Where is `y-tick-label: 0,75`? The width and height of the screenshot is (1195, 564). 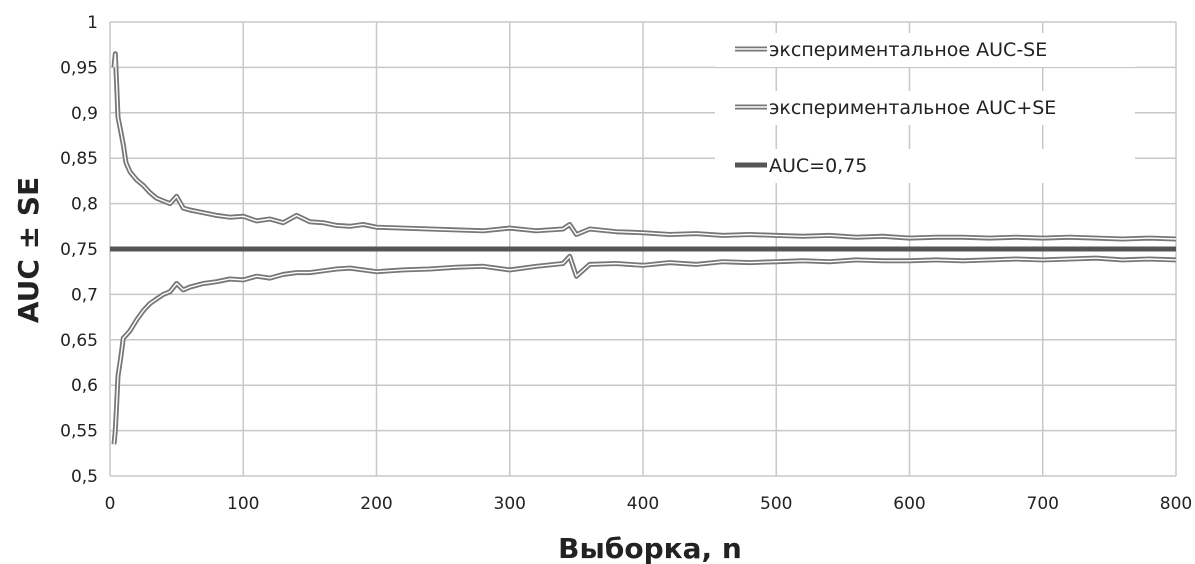 y-tick-label: 0,75 is located at coordinates (79, 250).